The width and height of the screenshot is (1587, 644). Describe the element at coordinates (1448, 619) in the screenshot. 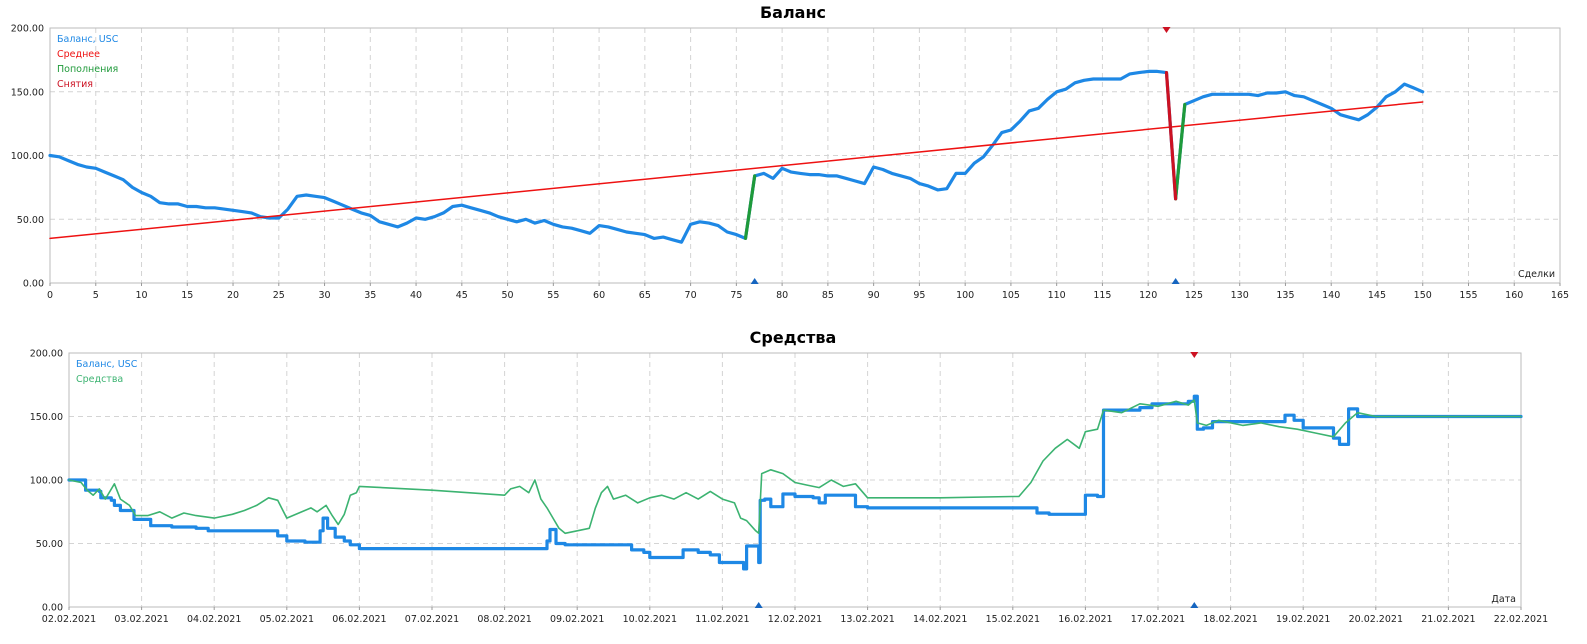

I see `x-tick-label: 21.02.2021` at that location.